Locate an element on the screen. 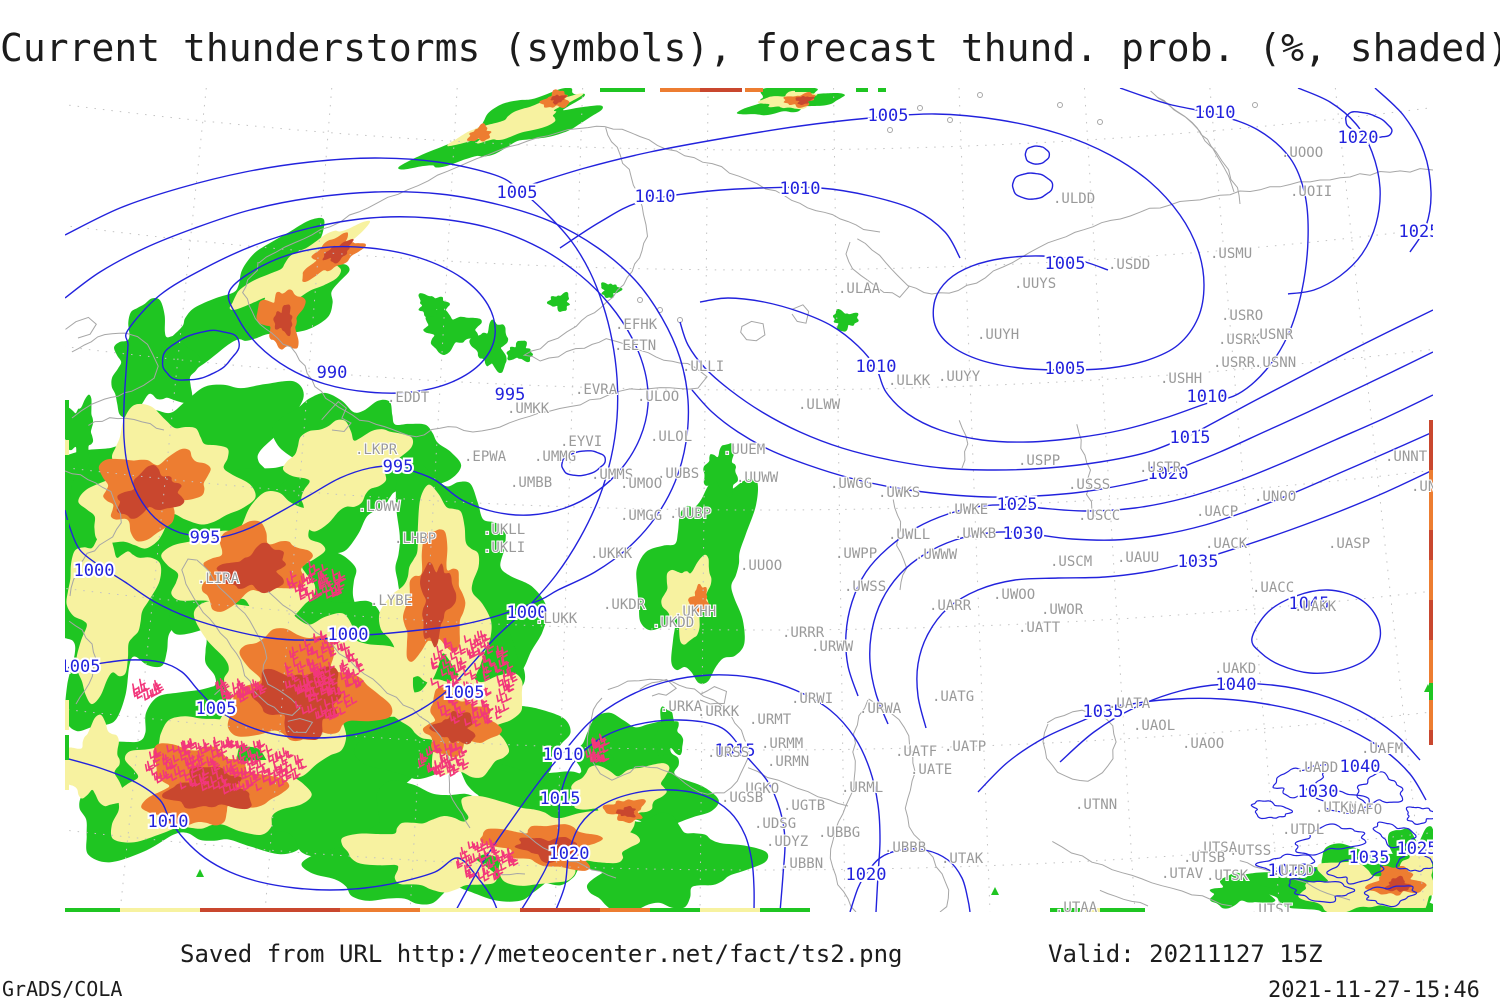 The width and height of the screenshot is (1500, 1000). station-label: .URWI is located at coordinates (812, 699).